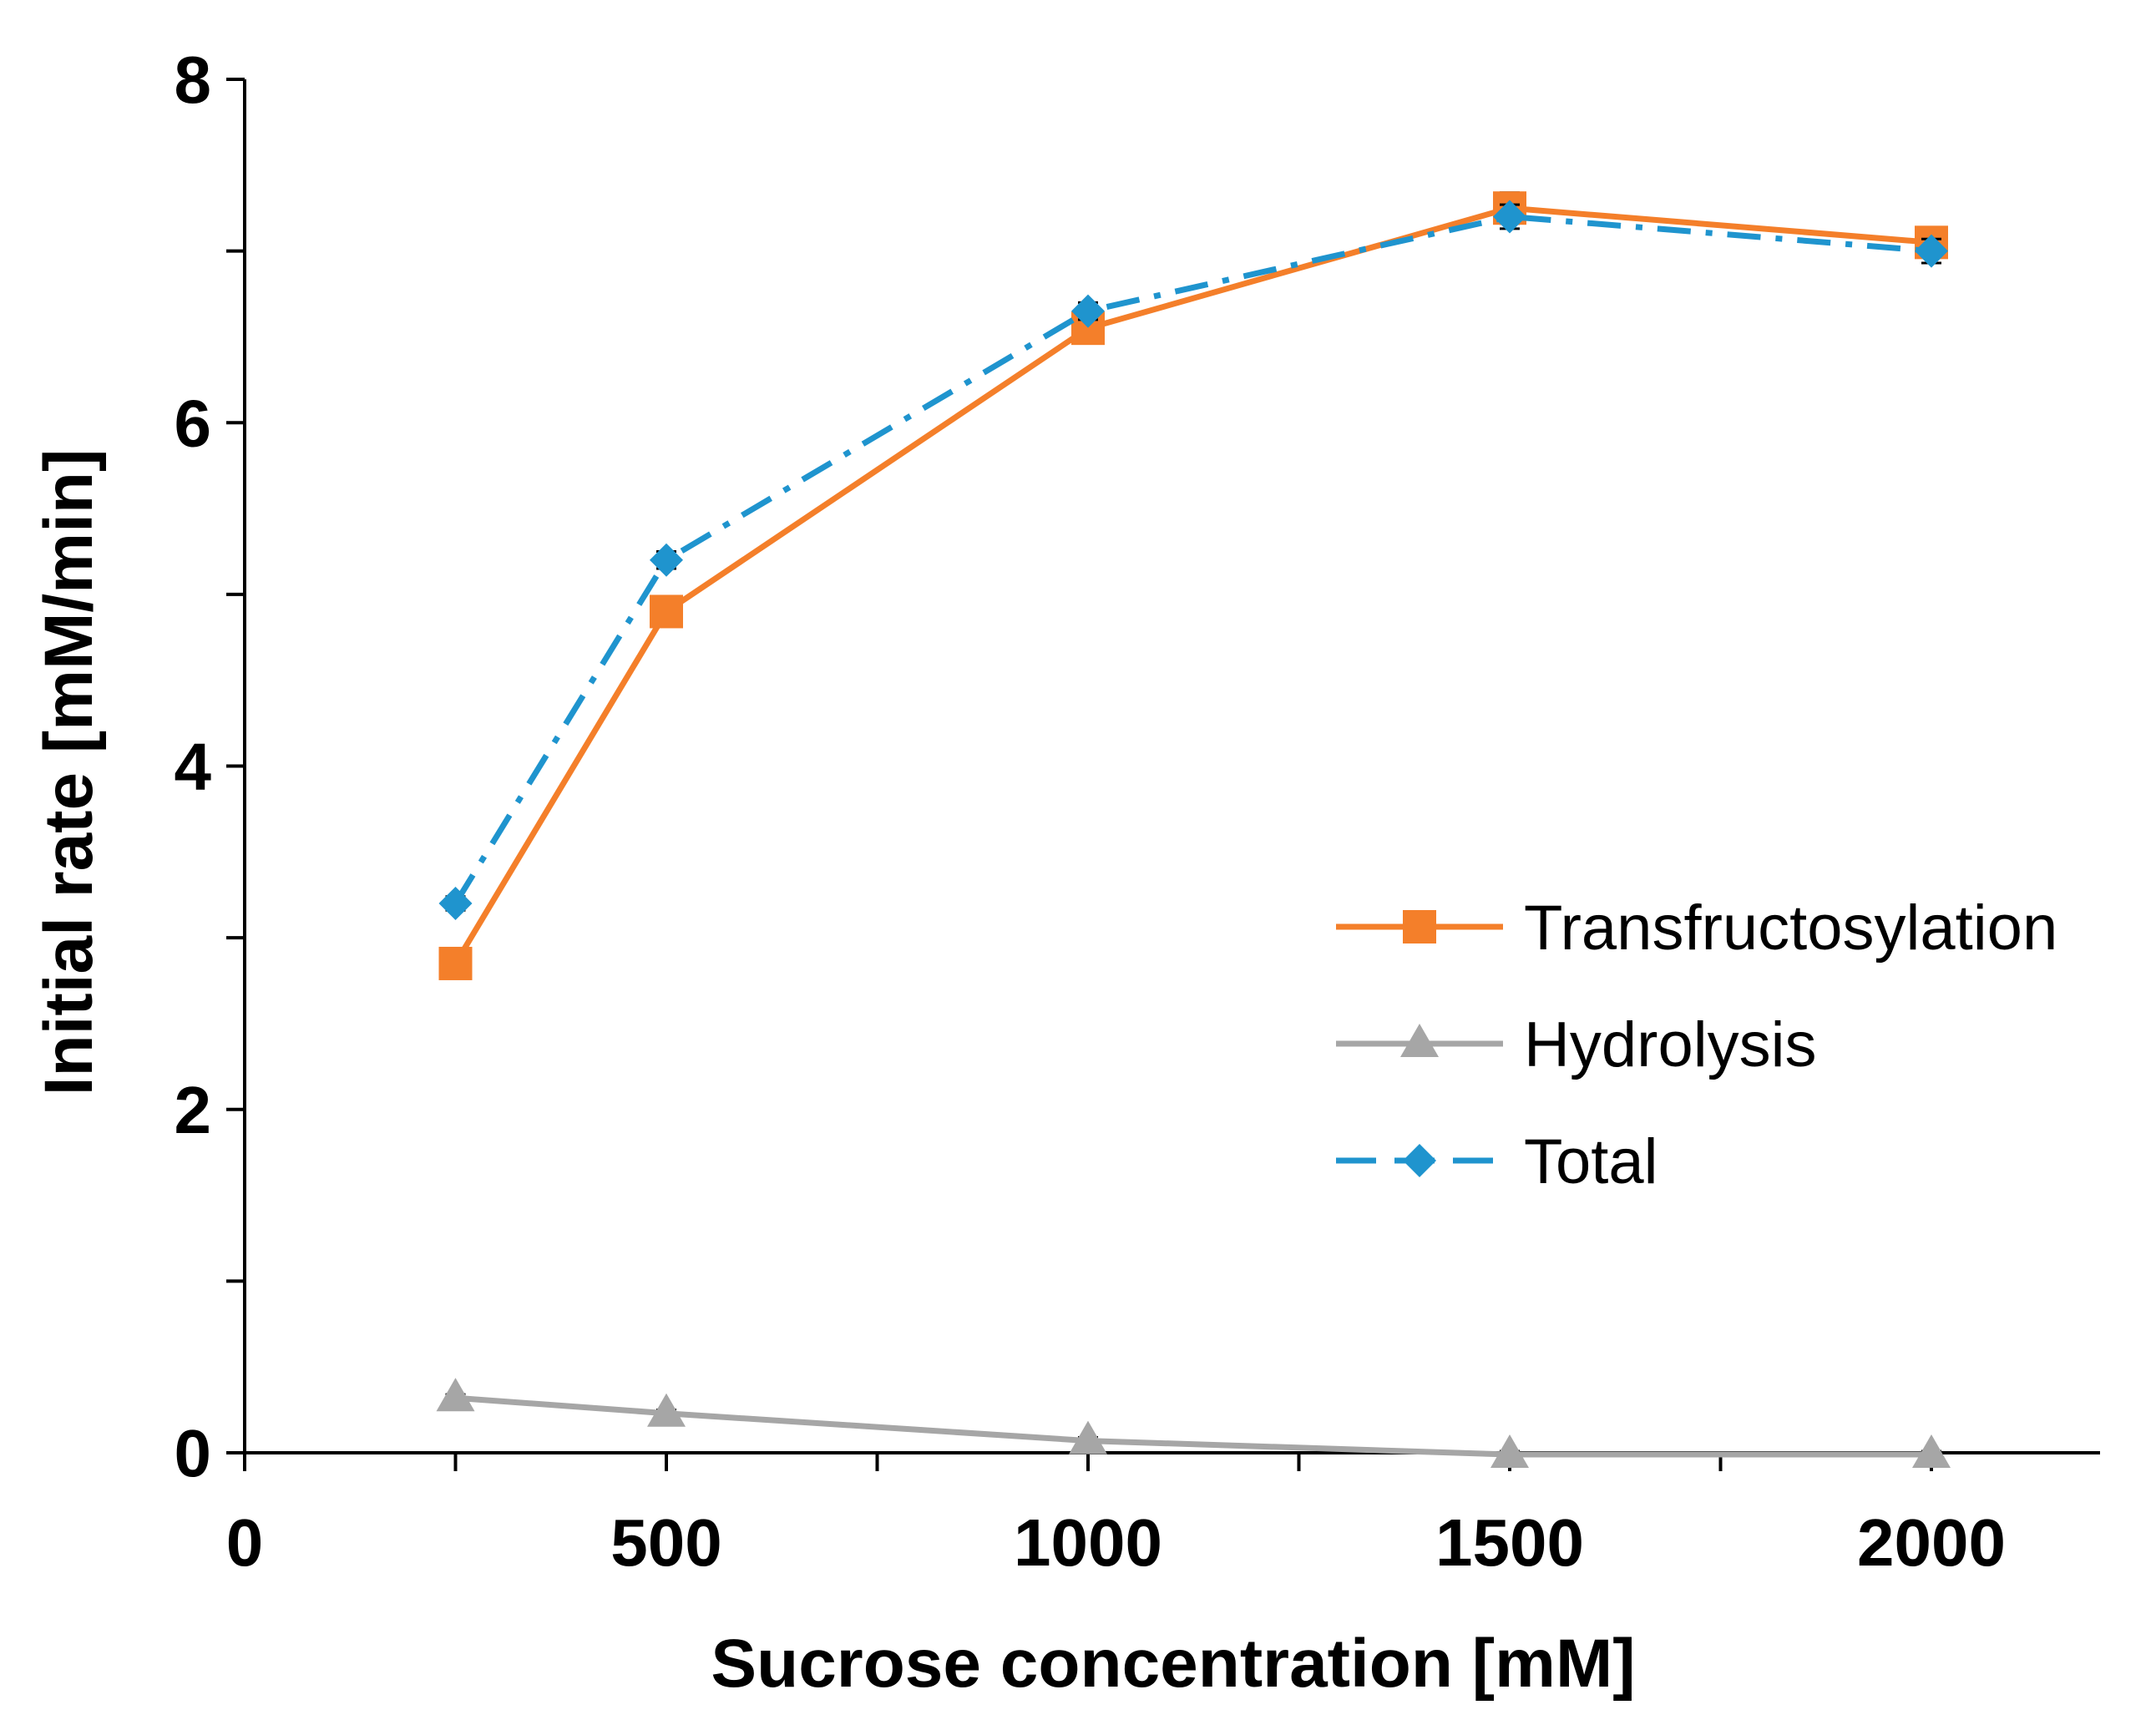 The width and height of the screenshot is (2156, 1725). What do you see at coordinates (1670, 1044) in the screenshot?
I see `legend-label-hydrolysis: Hydrolysis` at bounding box center [1670, 1044].